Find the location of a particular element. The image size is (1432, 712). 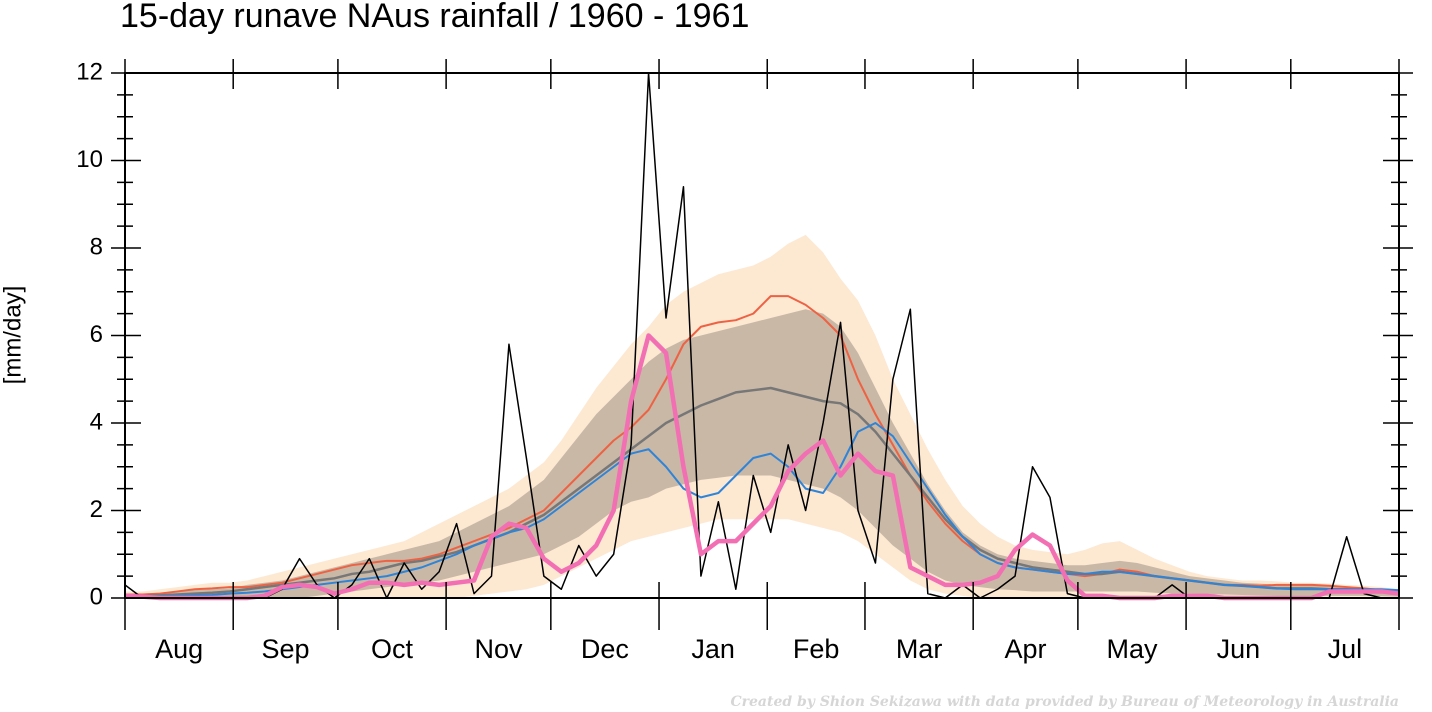

x-tick-label: Oct is located at coordinates (392, 649).